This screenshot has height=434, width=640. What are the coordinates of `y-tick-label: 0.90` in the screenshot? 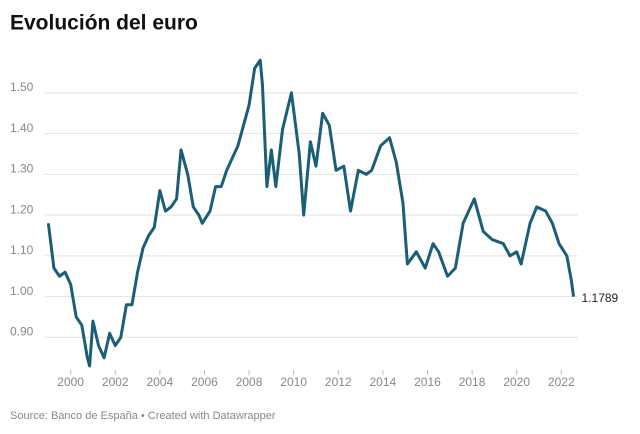 It's located at (22, 332).